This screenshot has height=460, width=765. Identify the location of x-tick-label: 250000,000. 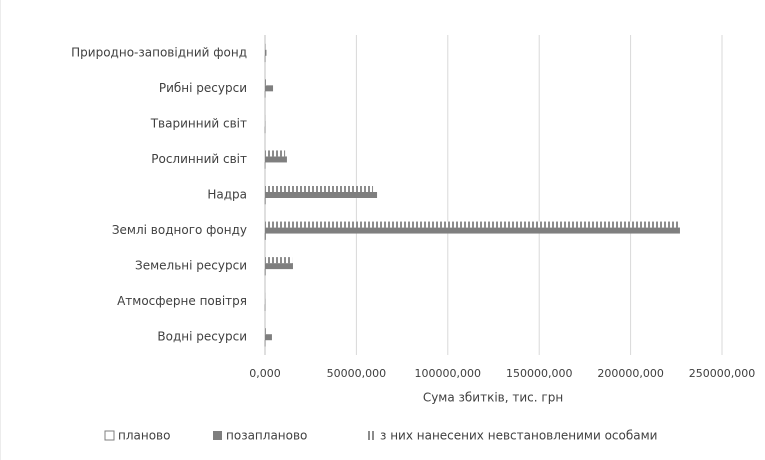
(722, 373).